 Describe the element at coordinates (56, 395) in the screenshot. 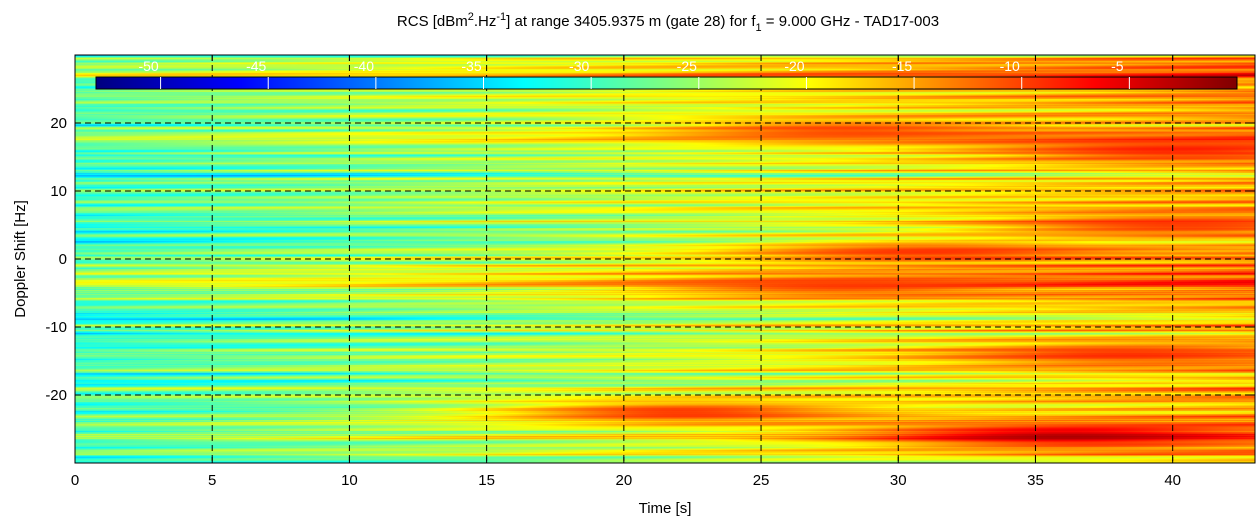

I see `y-tick-label: -20` at that location.